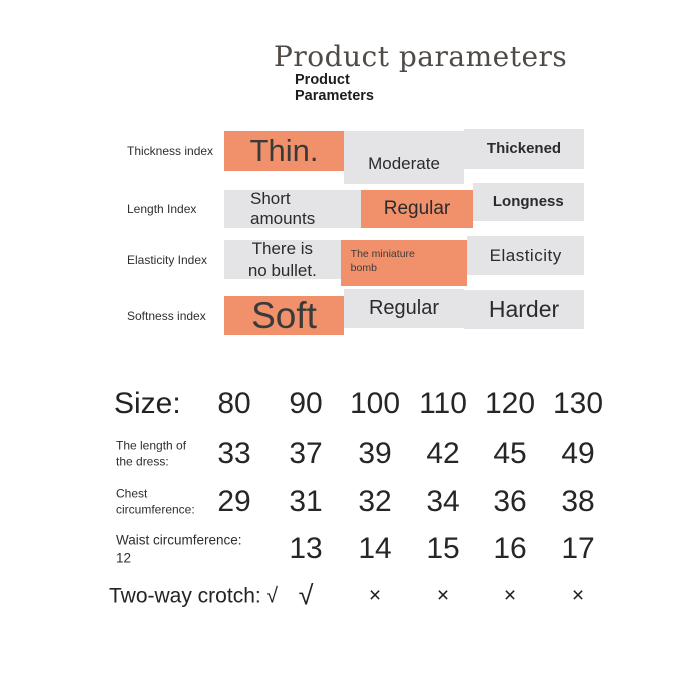  Describe the element at coordinates (526, 255) in the screenshot. I see `elasticity-segment-elasticity: Elasticity` at that location.